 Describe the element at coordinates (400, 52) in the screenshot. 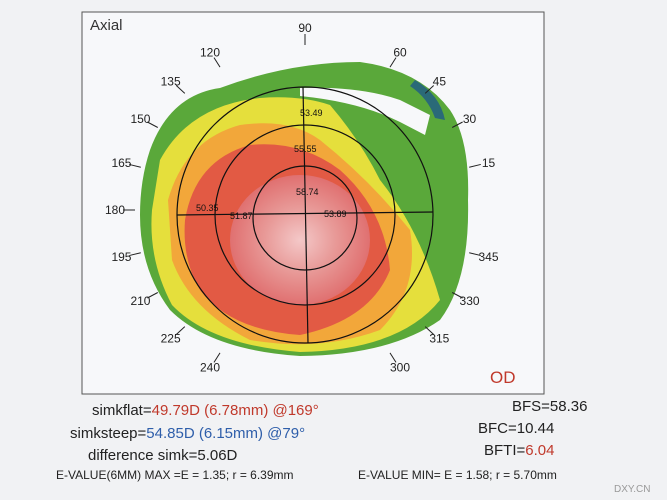

I see `angle-label: 60` at that location.